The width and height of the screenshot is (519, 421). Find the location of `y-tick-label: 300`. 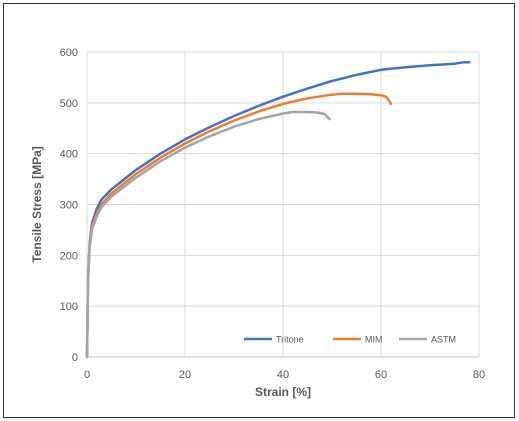

y-tick-label: 300 is located at coordinates (69, 206).